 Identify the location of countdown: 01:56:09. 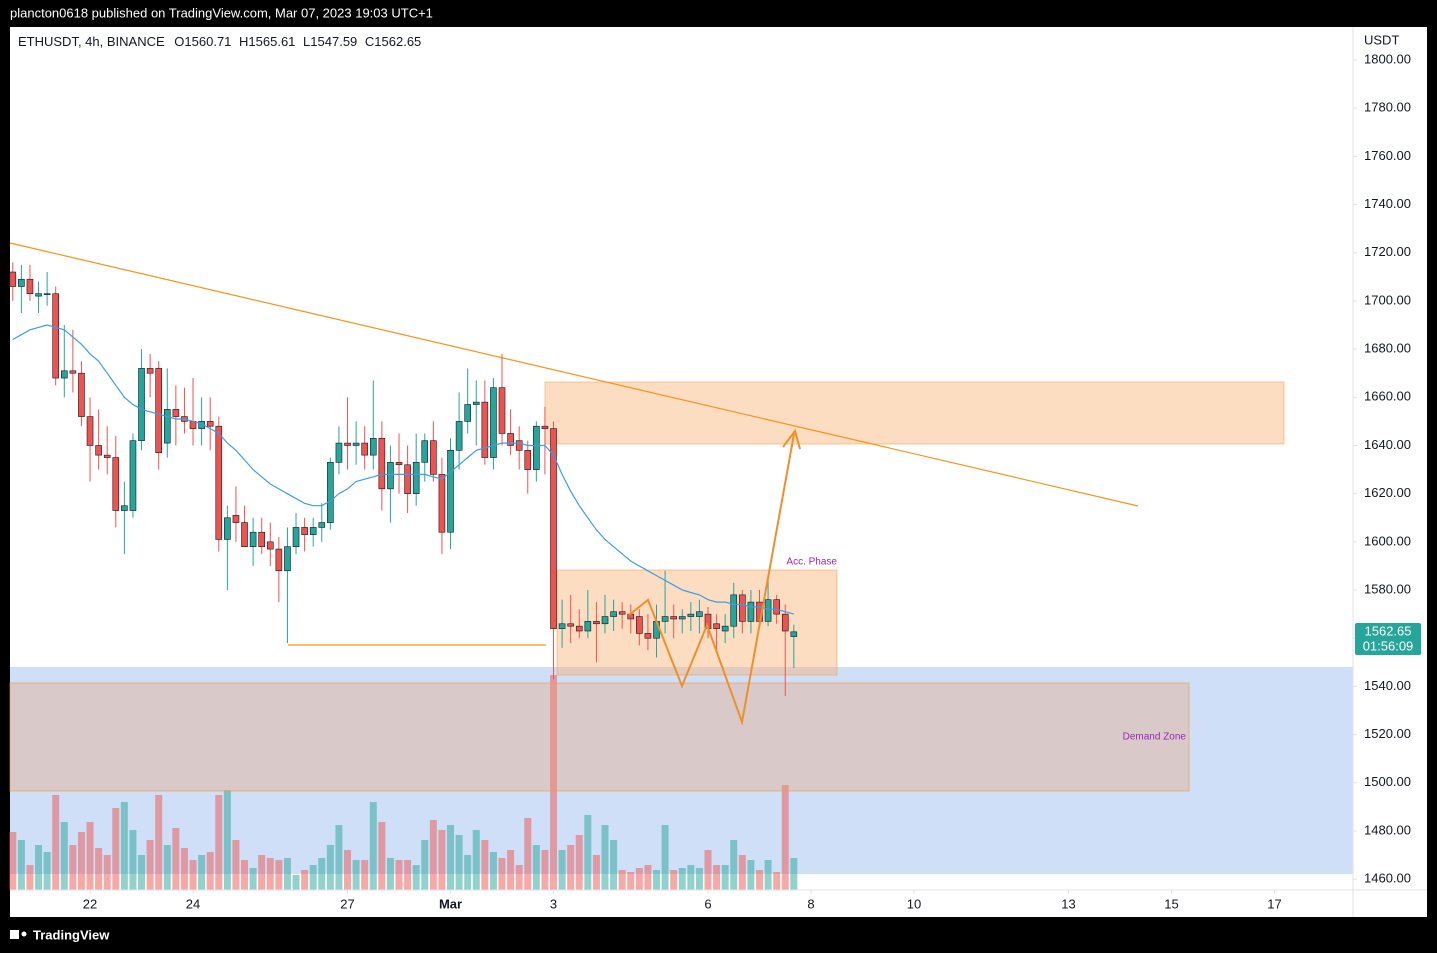
(1388, 645).